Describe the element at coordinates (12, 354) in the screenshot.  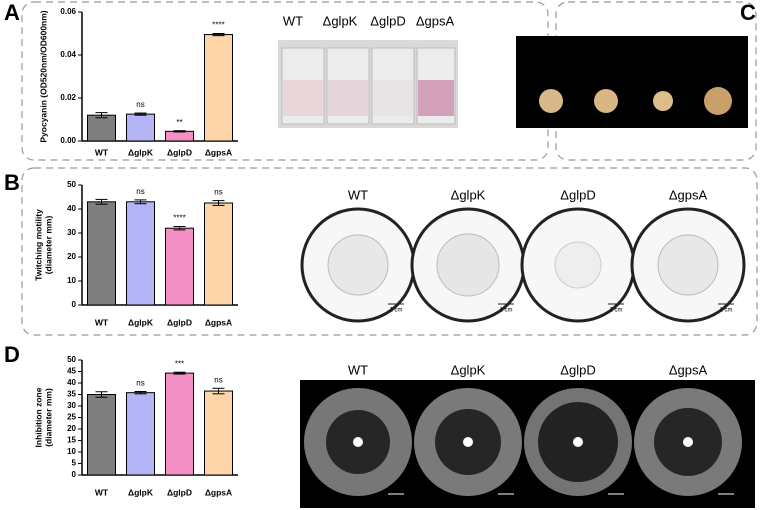
I see `panel-letter: D` at that location.